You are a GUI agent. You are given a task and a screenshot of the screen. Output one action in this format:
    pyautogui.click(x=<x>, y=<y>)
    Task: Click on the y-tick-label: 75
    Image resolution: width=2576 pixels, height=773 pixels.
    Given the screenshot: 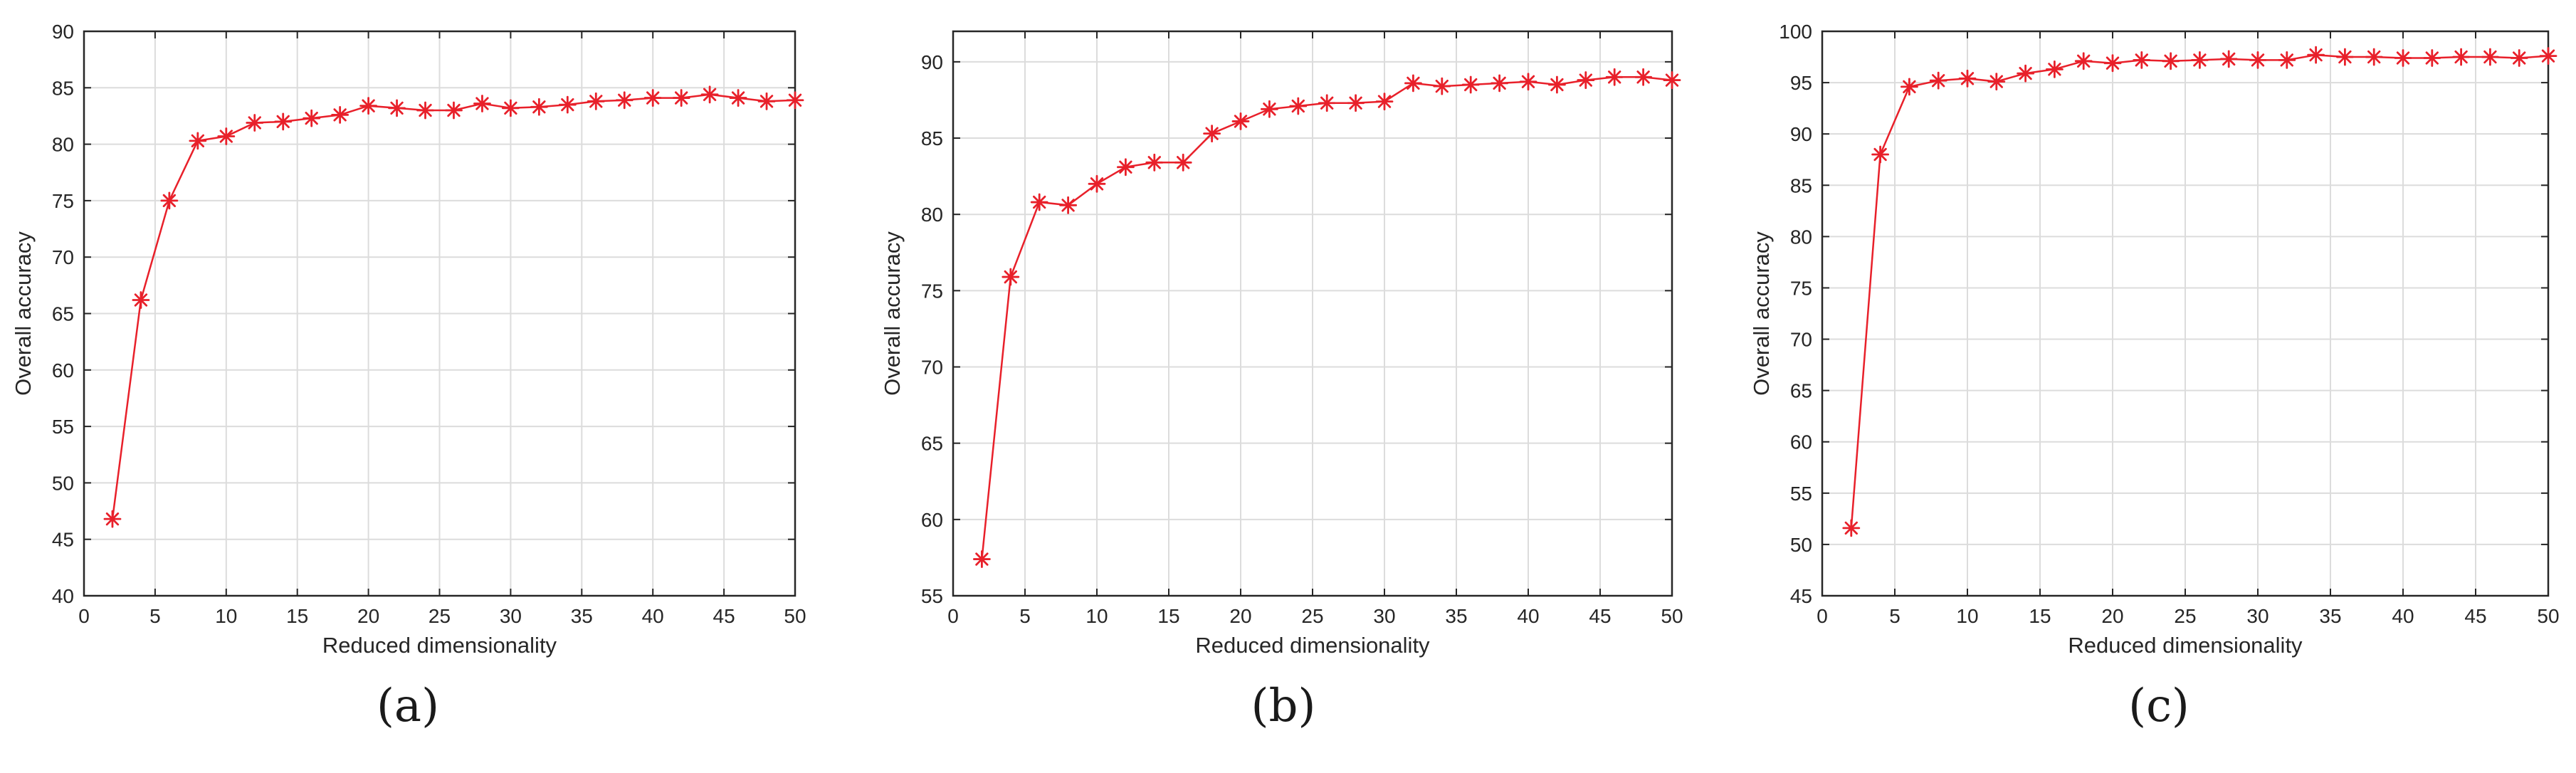 What is the action you would take?
    pyautogui.click(x=1801, y=288)
    